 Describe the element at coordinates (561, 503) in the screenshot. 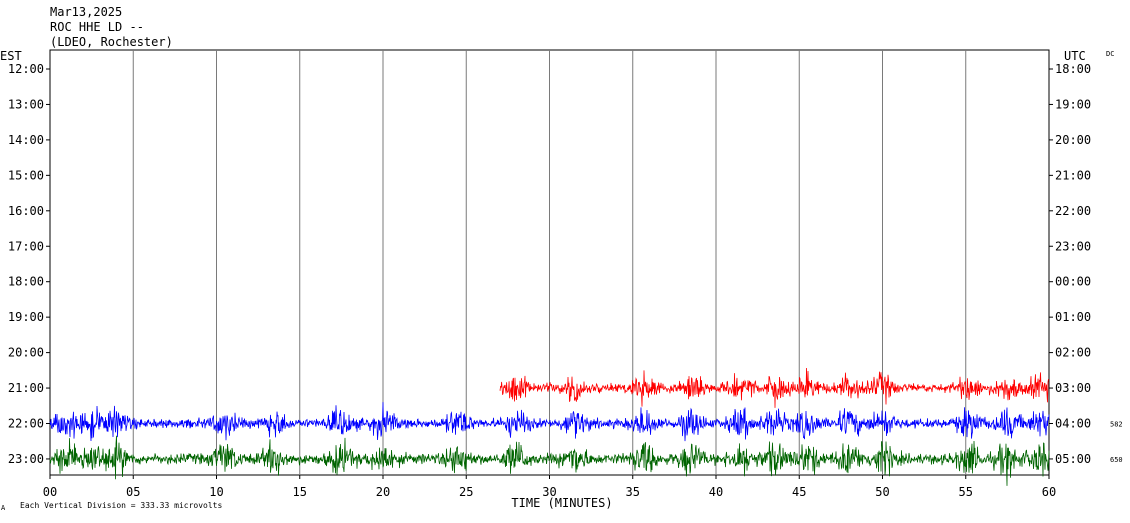

I see `x-axis-title: TIME (MINUTES)` at that location.